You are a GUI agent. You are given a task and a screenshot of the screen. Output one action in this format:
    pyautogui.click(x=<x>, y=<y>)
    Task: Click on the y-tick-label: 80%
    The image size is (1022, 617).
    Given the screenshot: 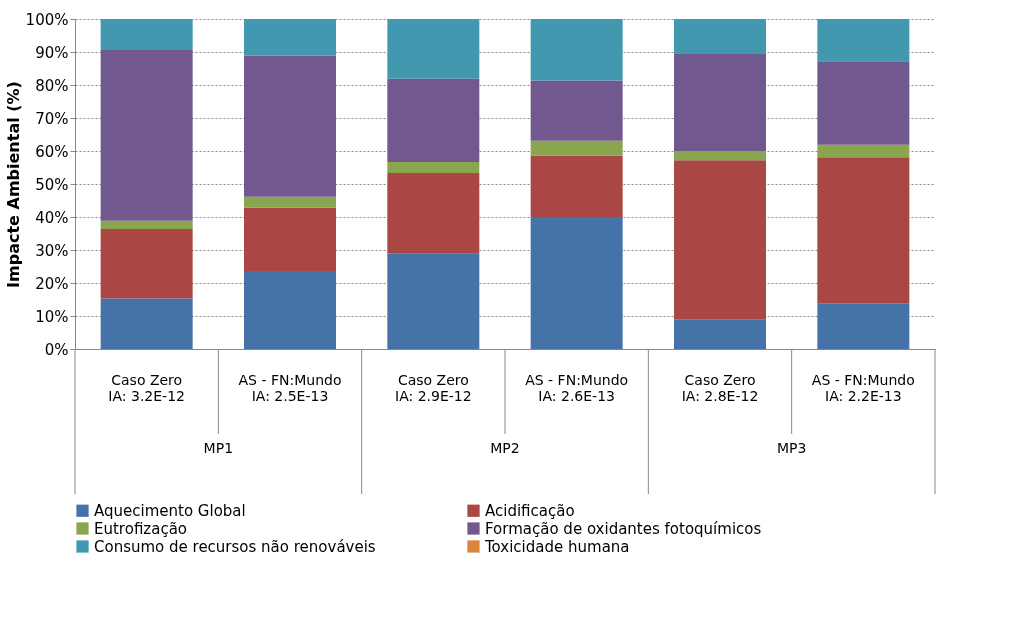 What is the action you would take?
    pyautogui.click(x=52, y=85)
    